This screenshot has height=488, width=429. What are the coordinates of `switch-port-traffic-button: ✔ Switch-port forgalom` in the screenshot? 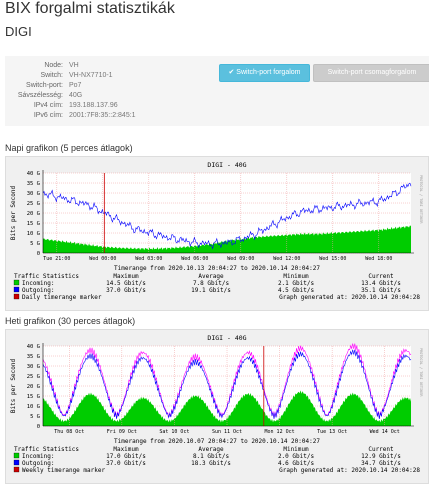 It's located at (264, 73).